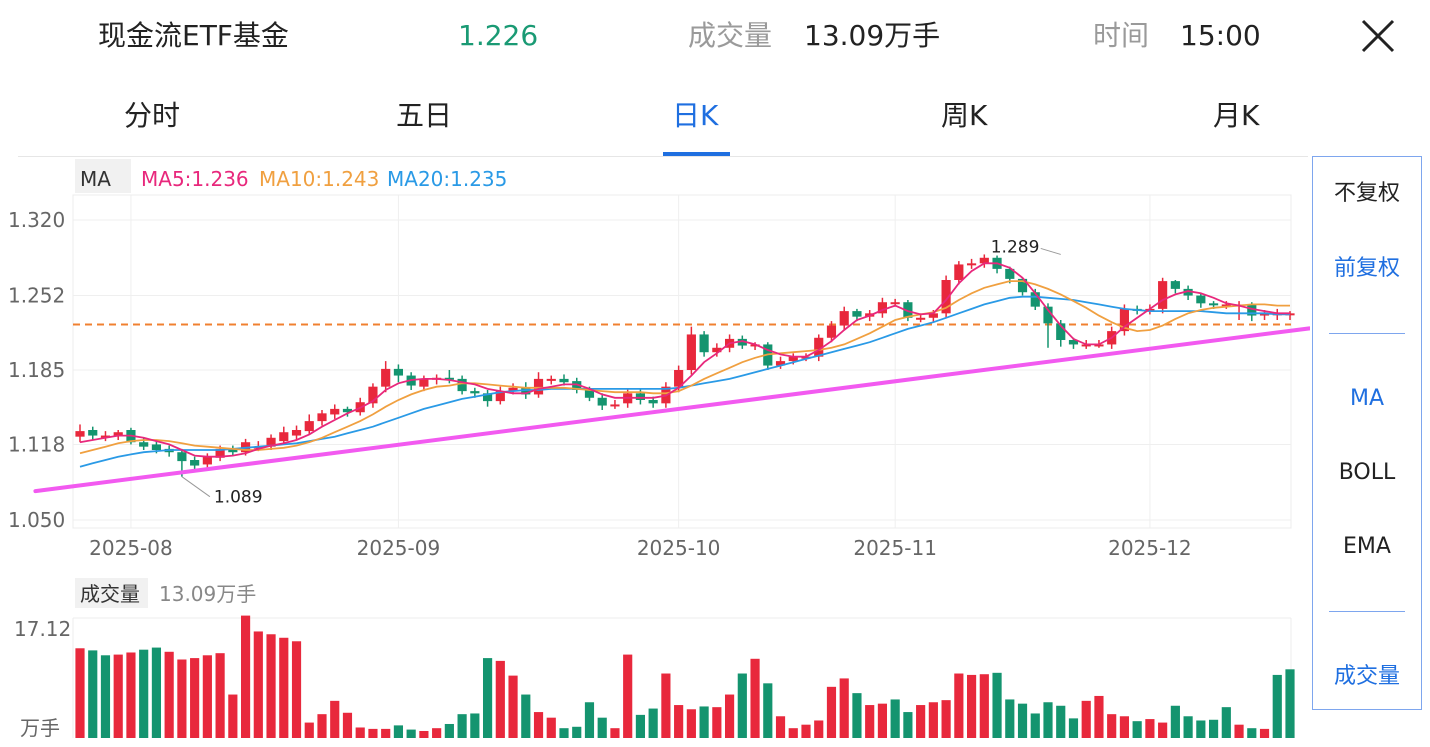  I want to click on x-tick-label: 2025-08, so click(131, 548).